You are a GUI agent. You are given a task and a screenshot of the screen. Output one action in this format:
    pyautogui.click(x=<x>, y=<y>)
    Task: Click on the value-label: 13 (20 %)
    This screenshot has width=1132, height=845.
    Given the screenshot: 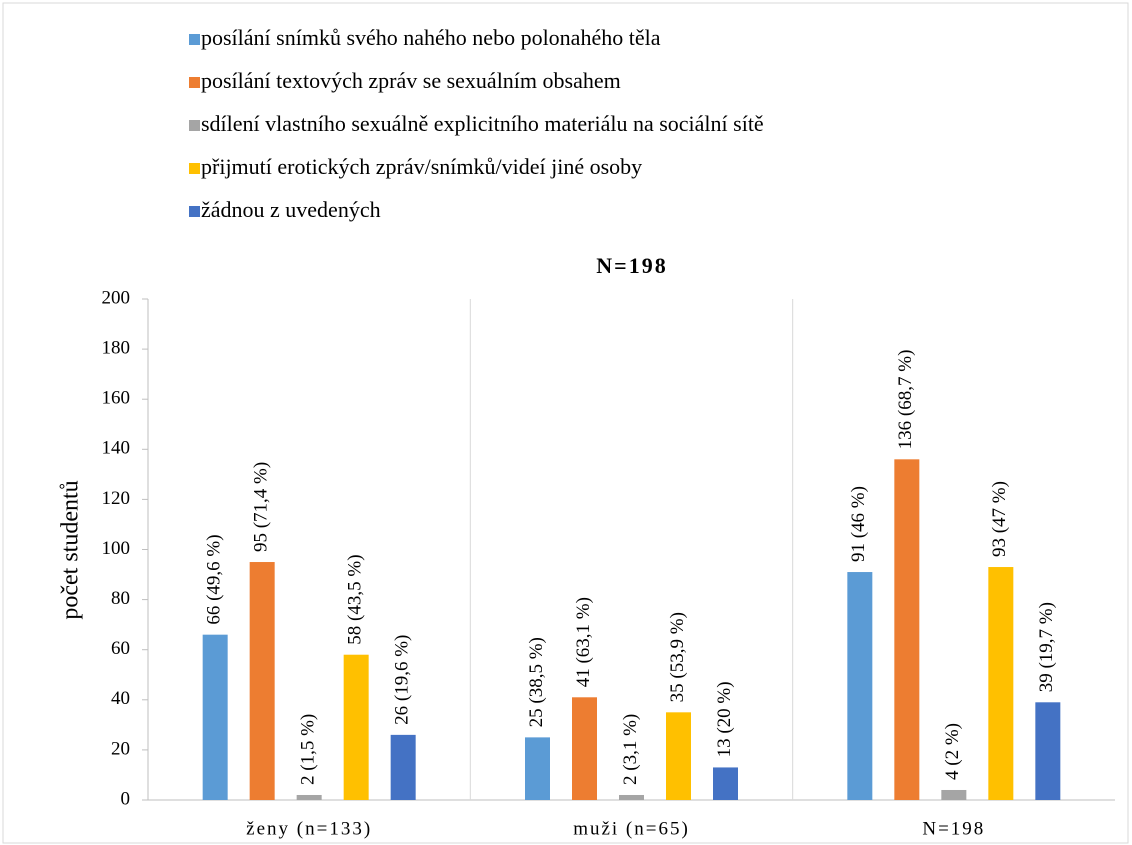 What is the action you would take?
    pyautogui.click(x=724, y=719)
    